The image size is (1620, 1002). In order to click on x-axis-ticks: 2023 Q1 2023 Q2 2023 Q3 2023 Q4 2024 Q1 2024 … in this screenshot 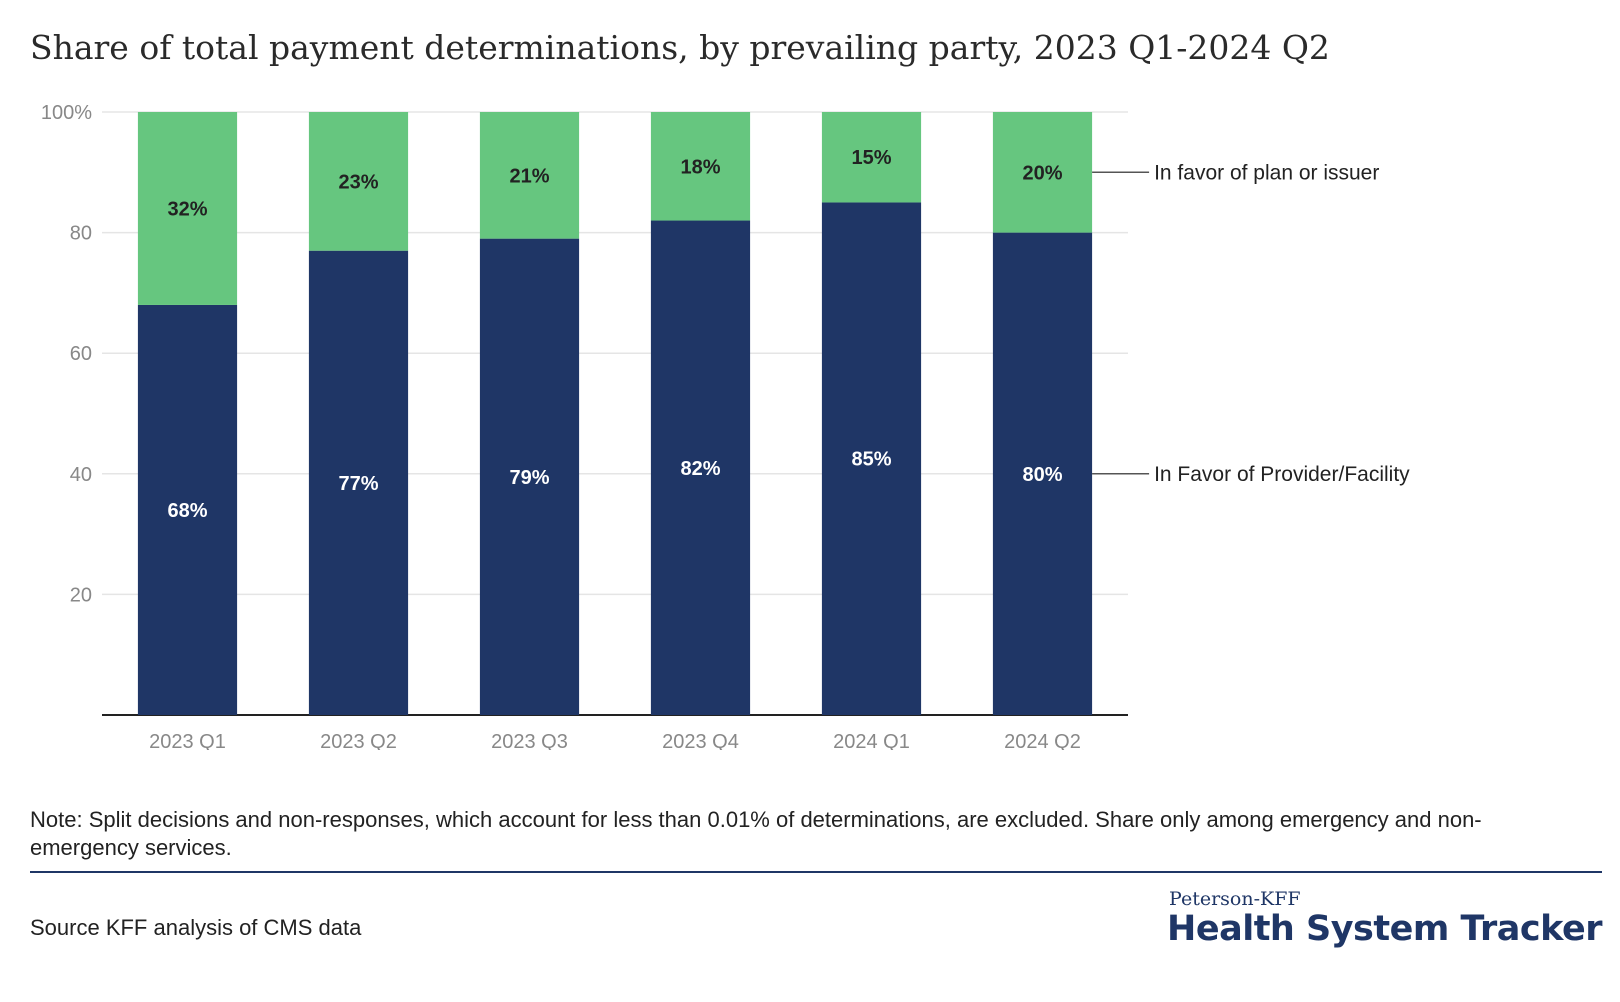, I will do `click(615, 740)`.